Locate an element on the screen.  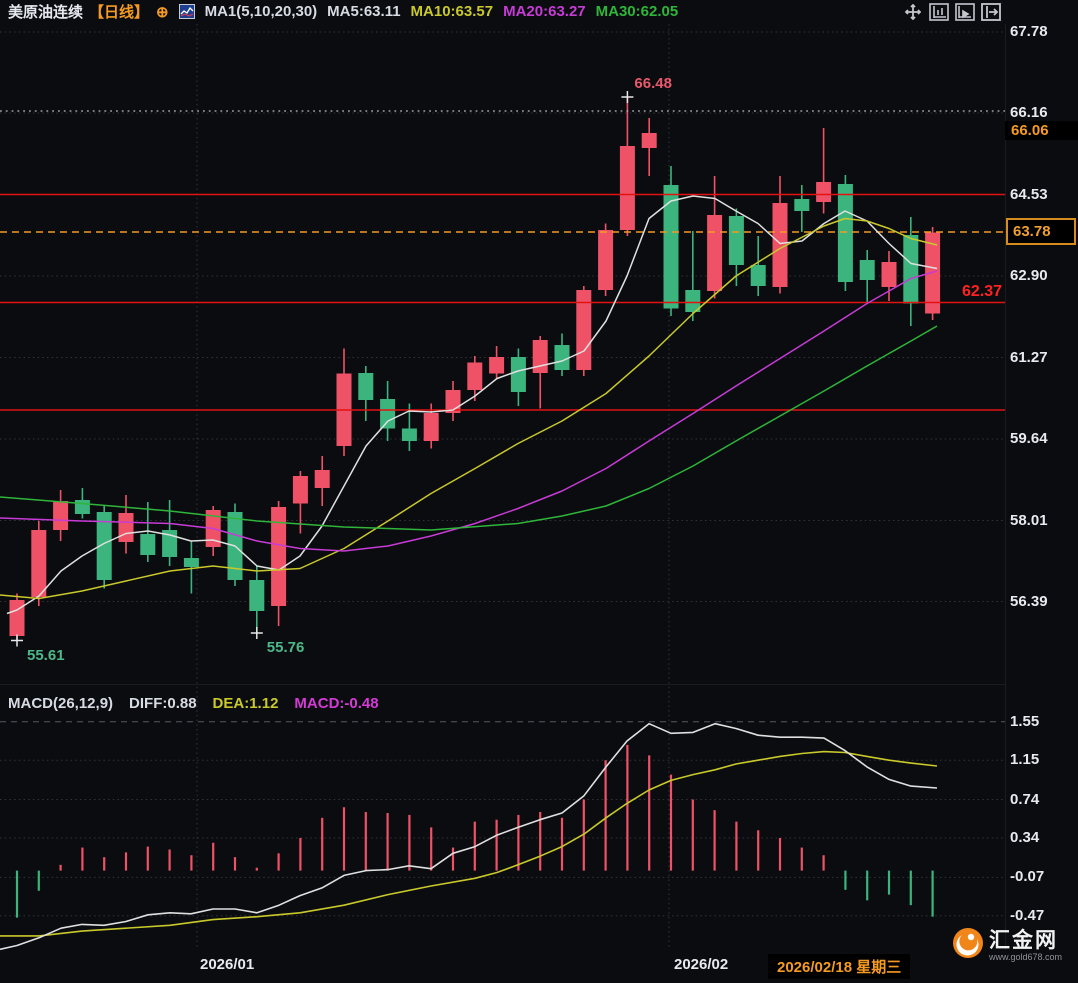
price-axis-label: 61.27 is located at coordinates (1029, 357).